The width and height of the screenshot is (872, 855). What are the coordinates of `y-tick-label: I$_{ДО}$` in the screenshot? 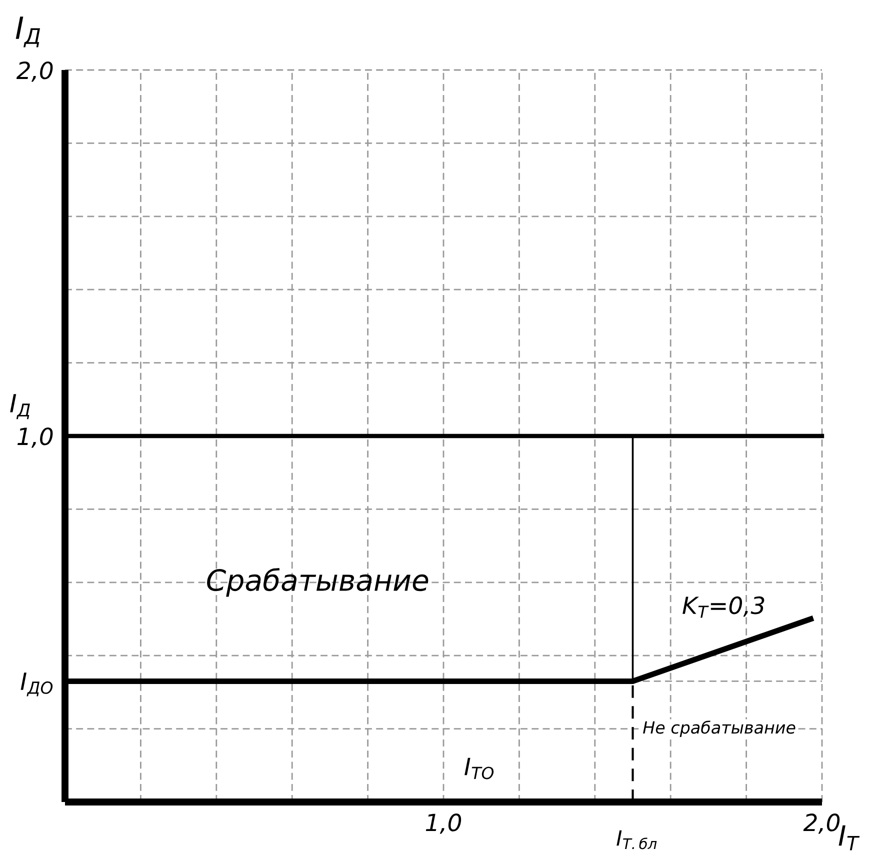 It's located at (36, 684).